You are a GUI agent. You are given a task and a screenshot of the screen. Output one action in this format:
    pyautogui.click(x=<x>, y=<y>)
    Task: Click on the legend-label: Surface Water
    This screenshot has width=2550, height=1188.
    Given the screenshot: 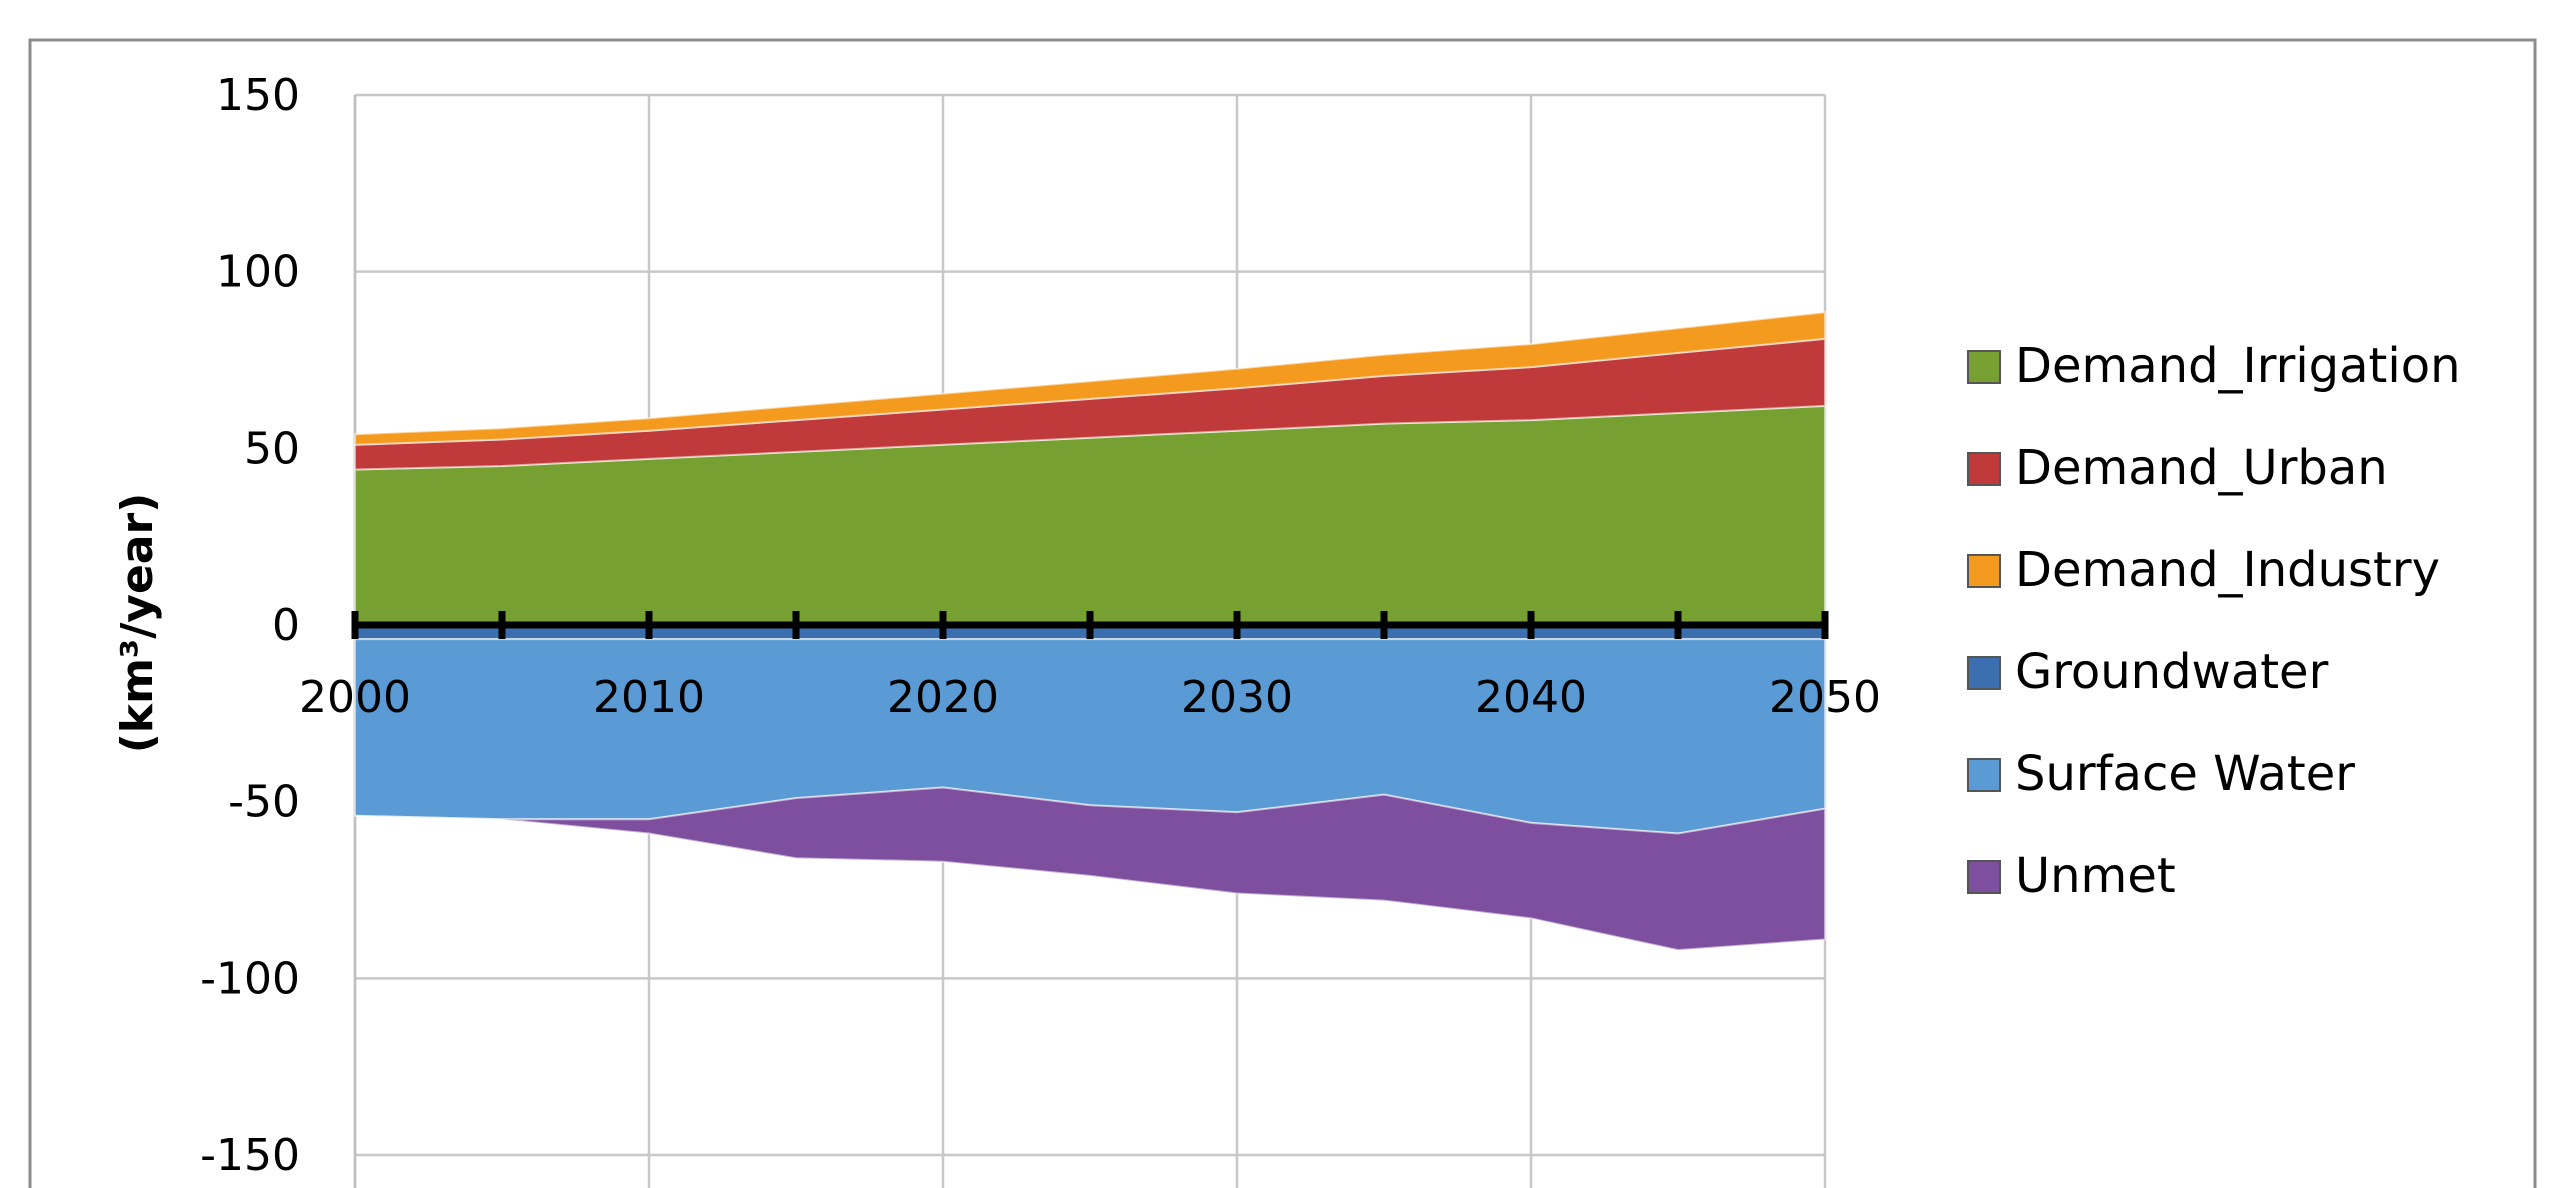 What is the action you would take?
    pyautogui.click(x=2185, y=774)
    